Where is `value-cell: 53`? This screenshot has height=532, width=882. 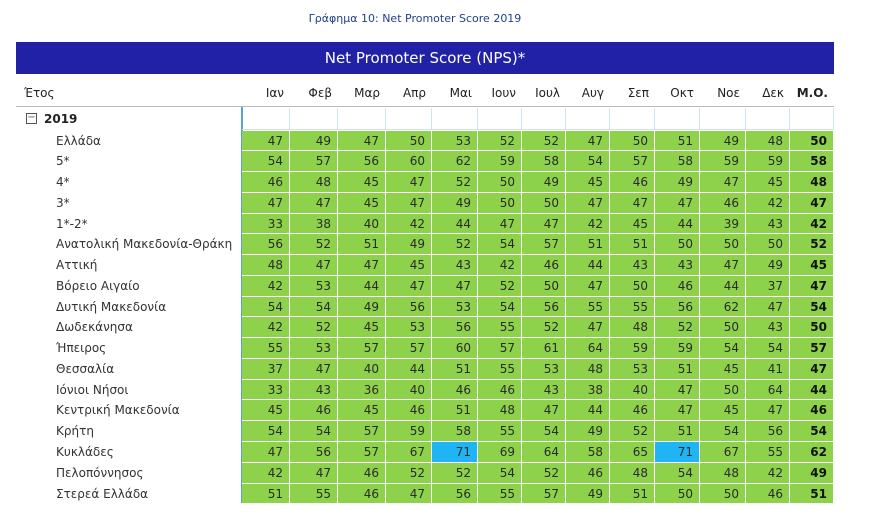 value-cell: 53 is located at coordinates (455, 141).